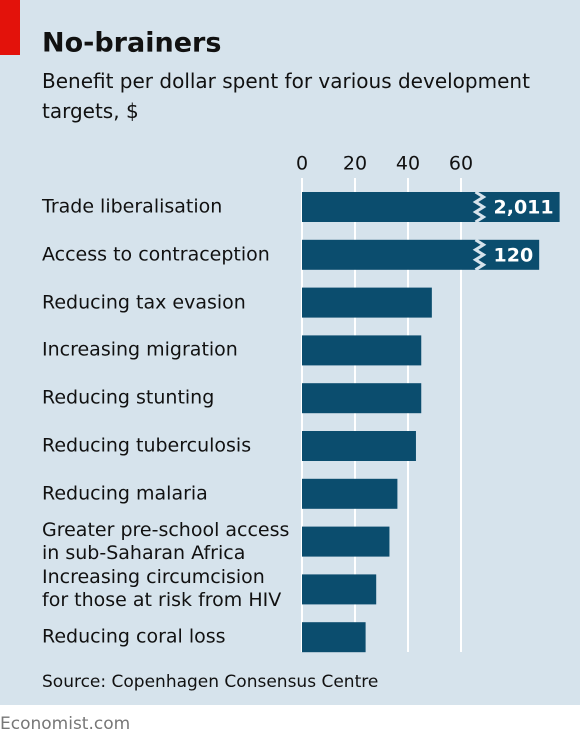 The image size is (580, 742). Describe the element at coordinates (140, 349) in the screenshot. I see `category-label: Increasing migration` at that location.